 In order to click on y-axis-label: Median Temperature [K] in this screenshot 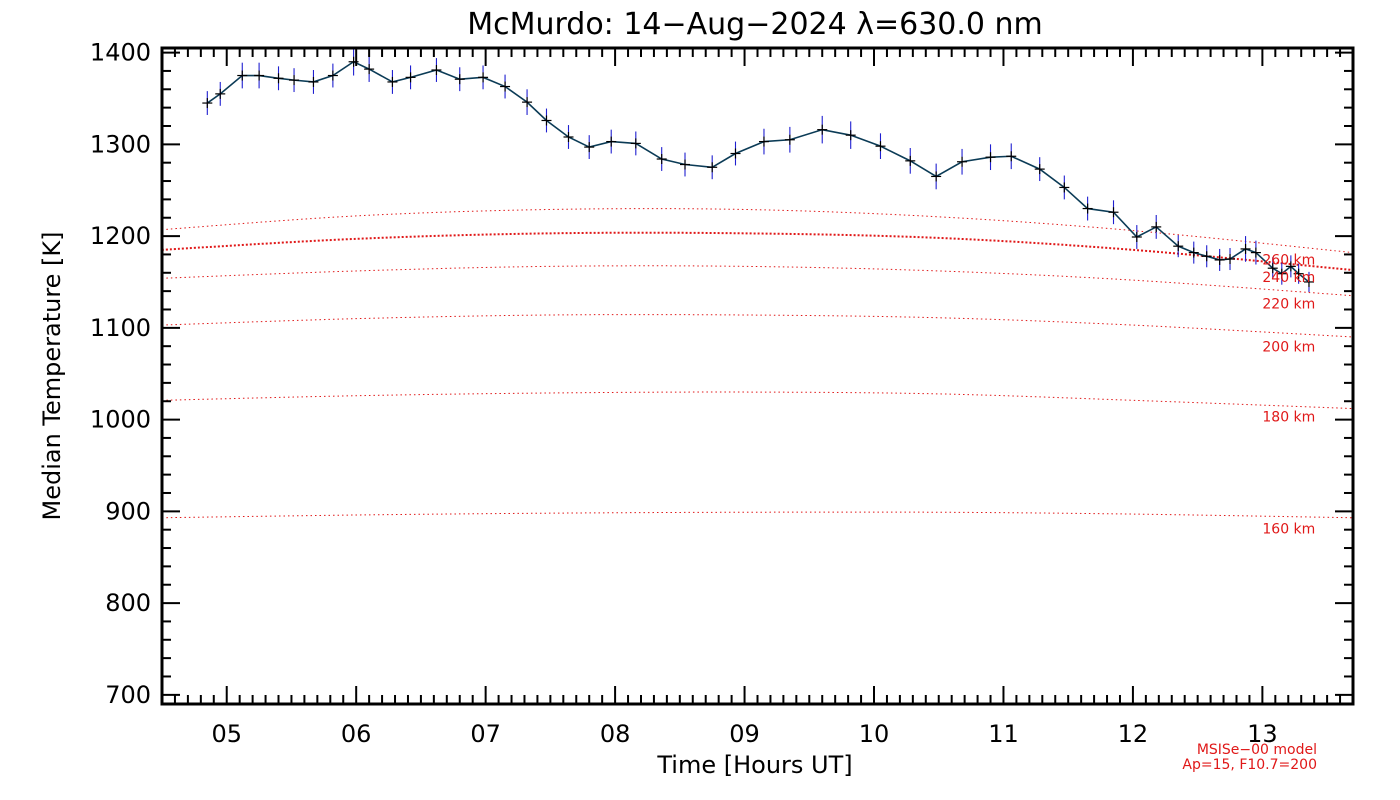, I will do `click(52, 375)`.